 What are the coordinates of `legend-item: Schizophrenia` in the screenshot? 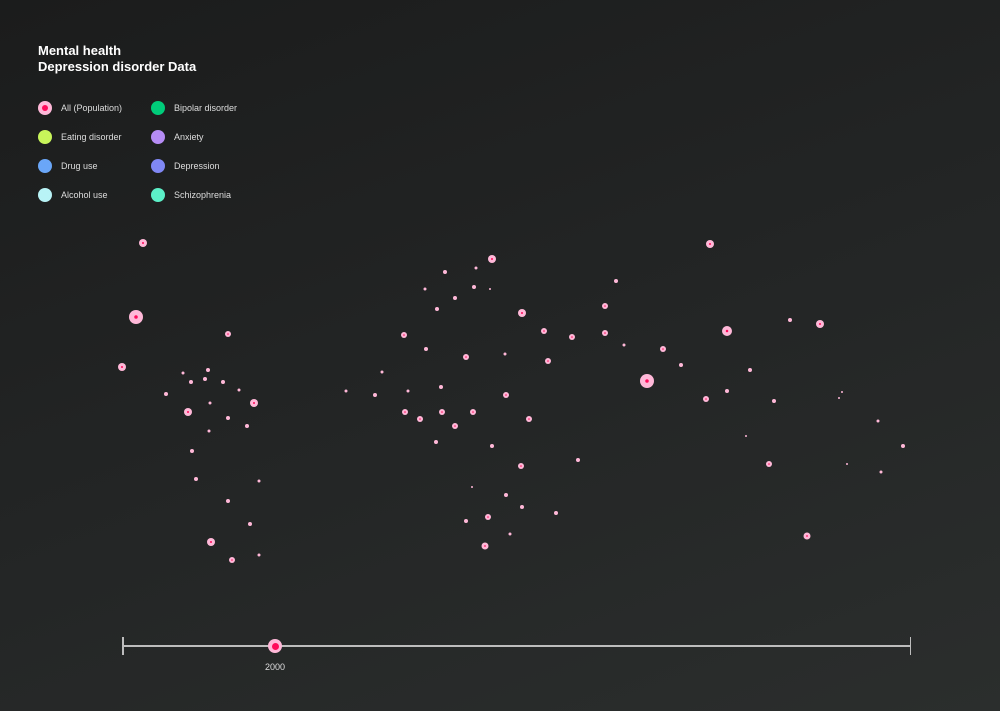 It's located at (211, 195).